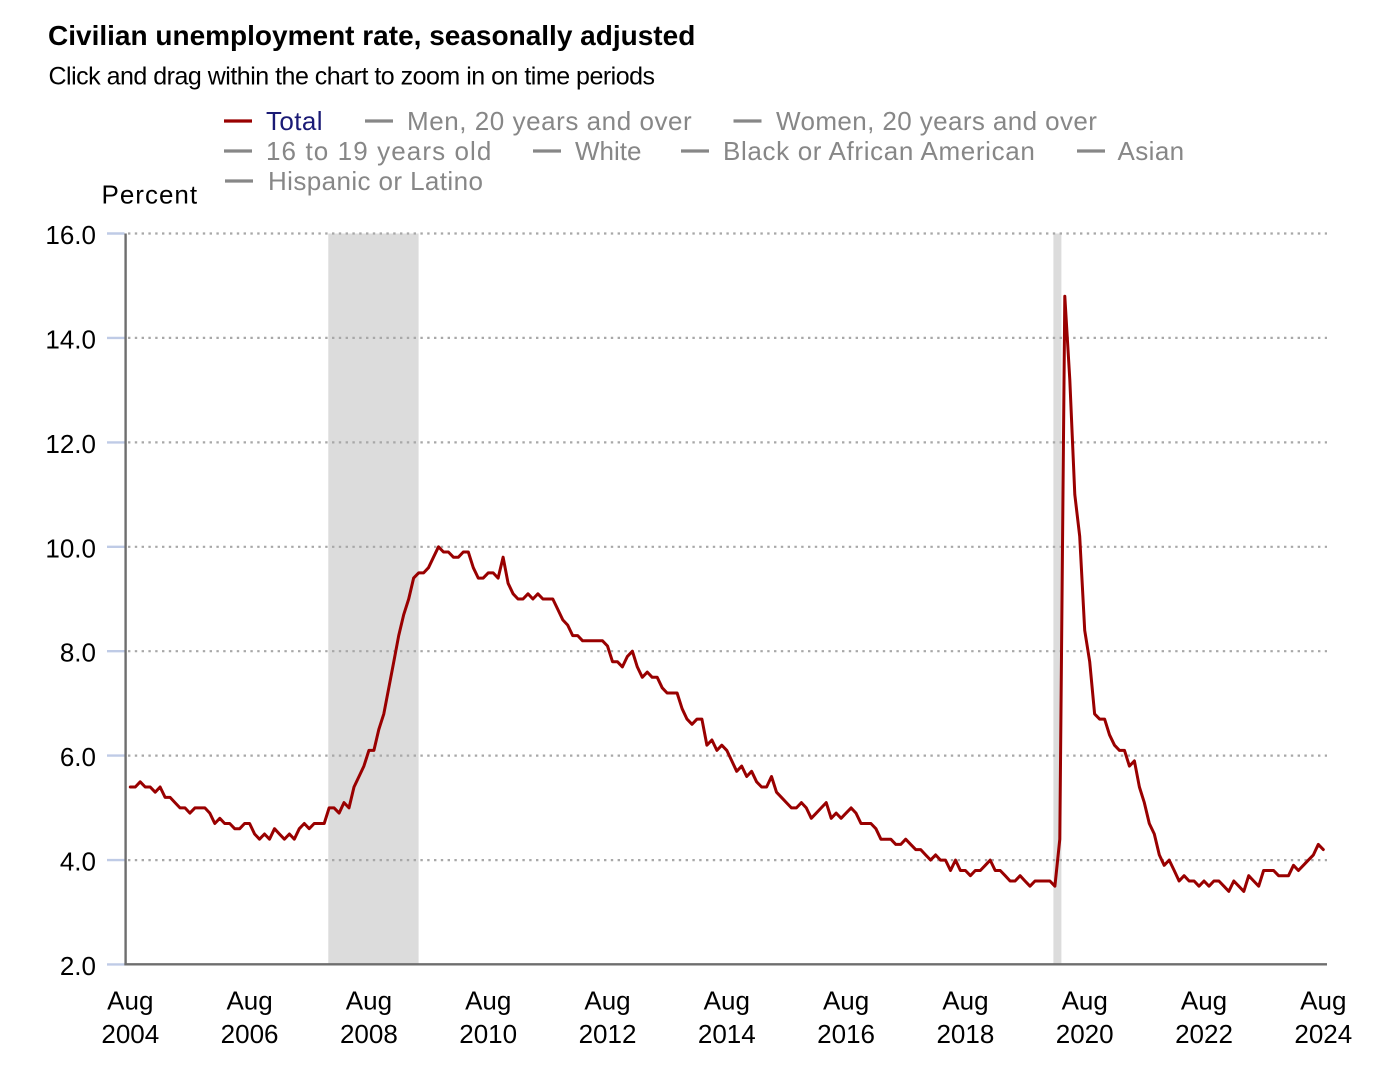 The width and height of the screenshot is (1392, 1077). What do you see at coordinates (846, 1034) in the screenshot?
I see `svg-text: 2016` at bounding box center [846, 1034].